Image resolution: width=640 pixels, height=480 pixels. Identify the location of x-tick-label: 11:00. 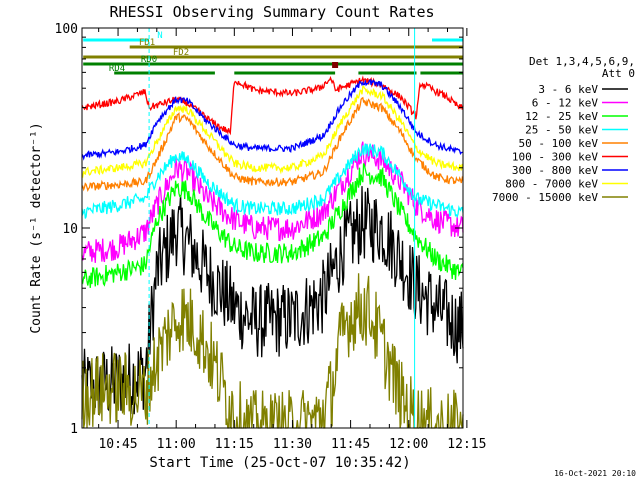
(176, 444).